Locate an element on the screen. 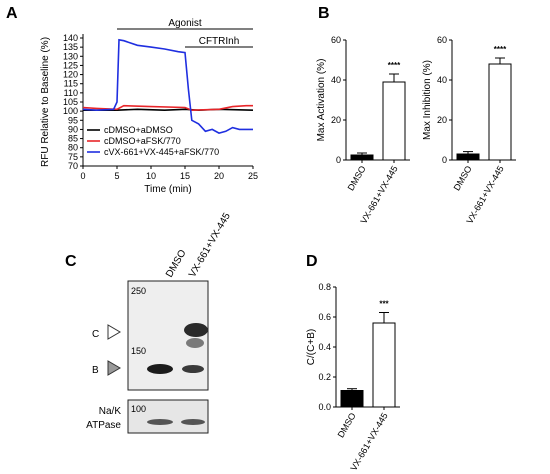 The image size is (550, 474). y-tick-label: 0.2 is located at coordinates (324, 377).